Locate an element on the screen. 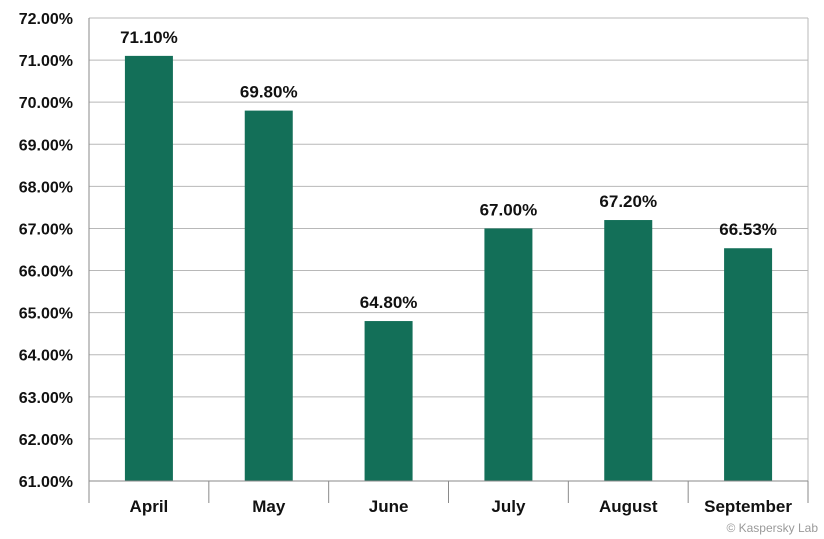  x-tick-label: June is located at coordinates (389, 506).